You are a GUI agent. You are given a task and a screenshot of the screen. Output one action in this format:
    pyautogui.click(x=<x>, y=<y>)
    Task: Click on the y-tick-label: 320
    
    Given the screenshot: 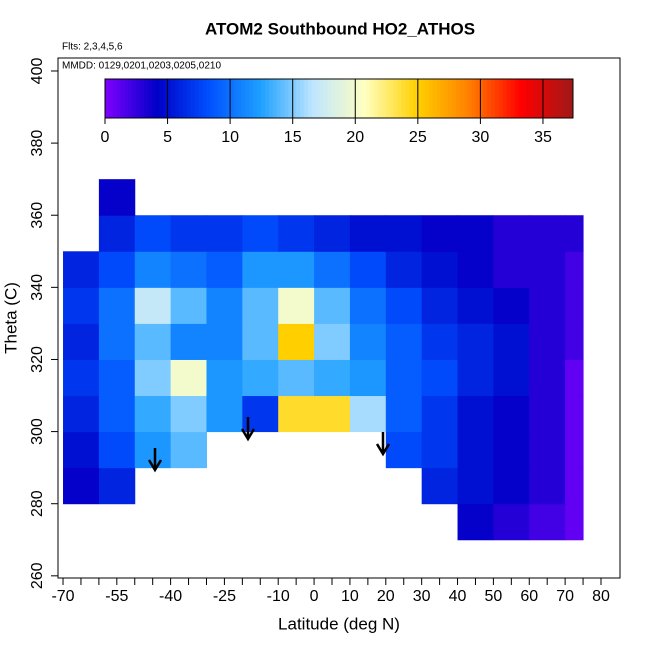 What is the action you would take?
    pyautogui.click(x=37, y=359)
    